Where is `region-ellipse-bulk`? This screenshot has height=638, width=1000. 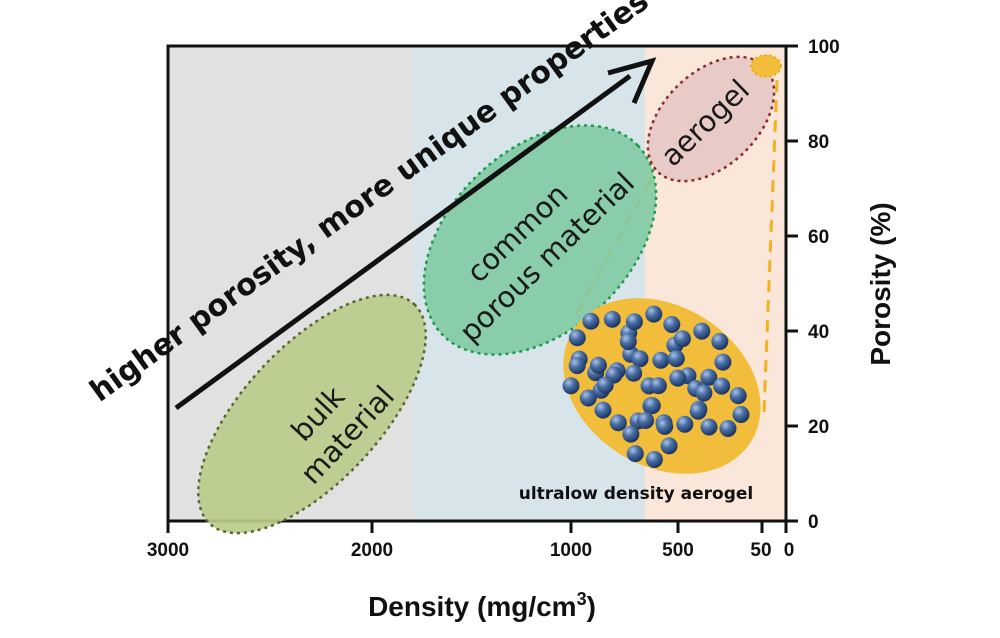 region-ellipse-bulk is located at coordinates (312, 414).